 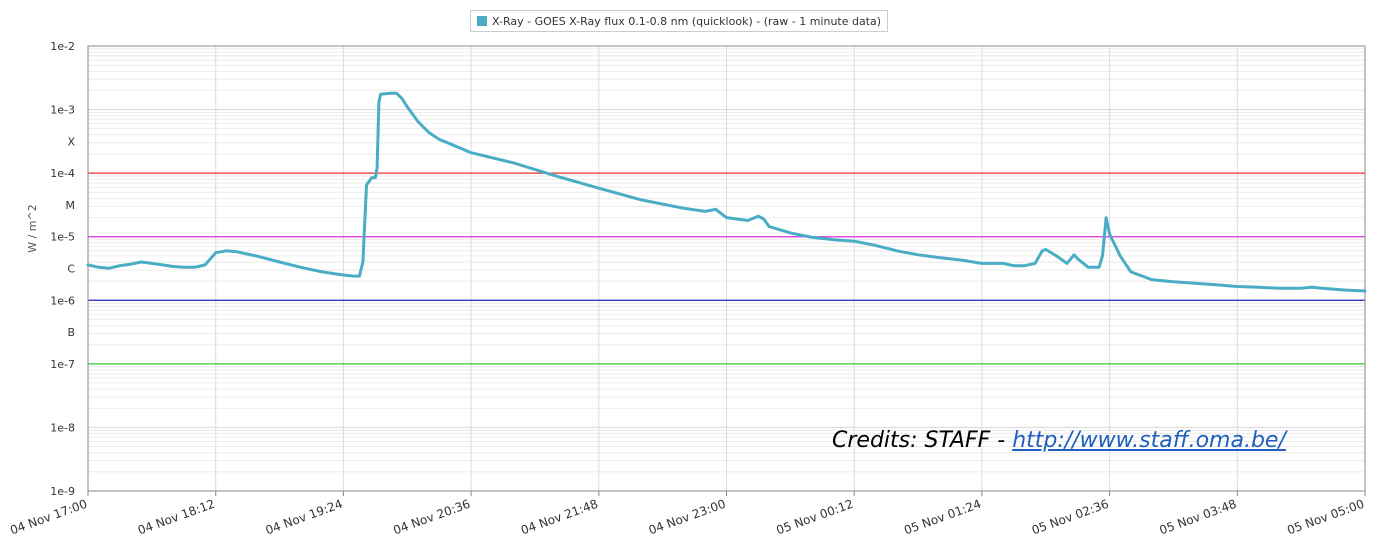 What do you see at coordinates (71, 141) in the screenshot?
I see `y-tick-label: X` at bounding box center [71, 141].